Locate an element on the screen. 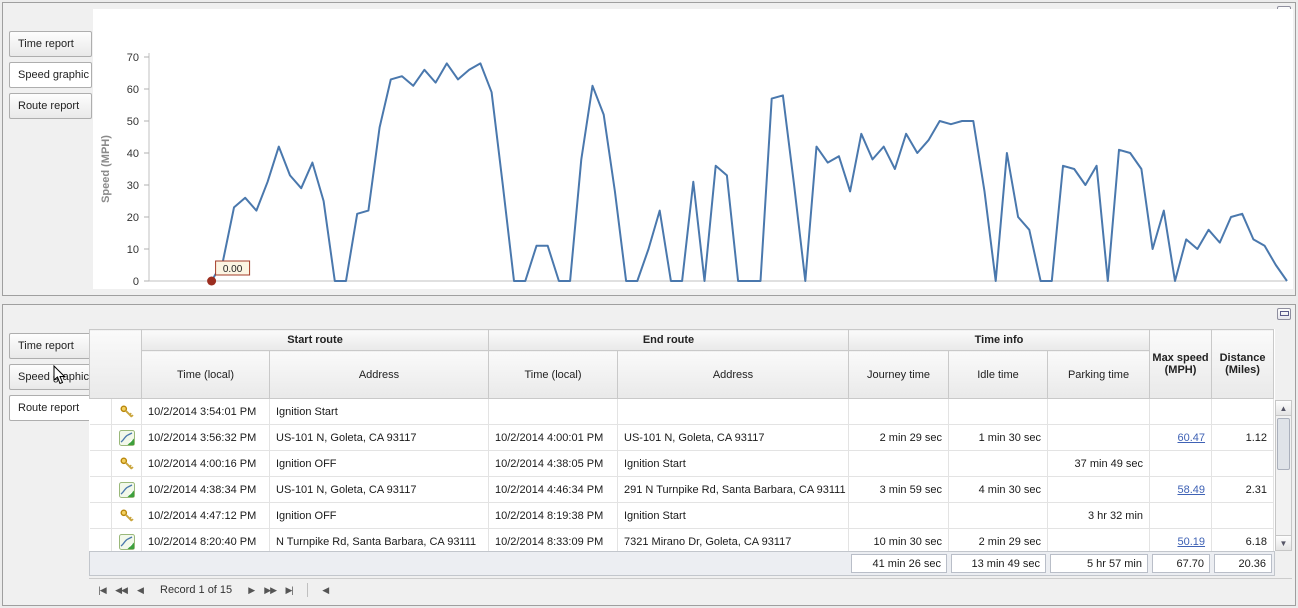 This screenshot has width=1298, height=608. distance-cell: 2.31 is located at coordinates (1243, 489).